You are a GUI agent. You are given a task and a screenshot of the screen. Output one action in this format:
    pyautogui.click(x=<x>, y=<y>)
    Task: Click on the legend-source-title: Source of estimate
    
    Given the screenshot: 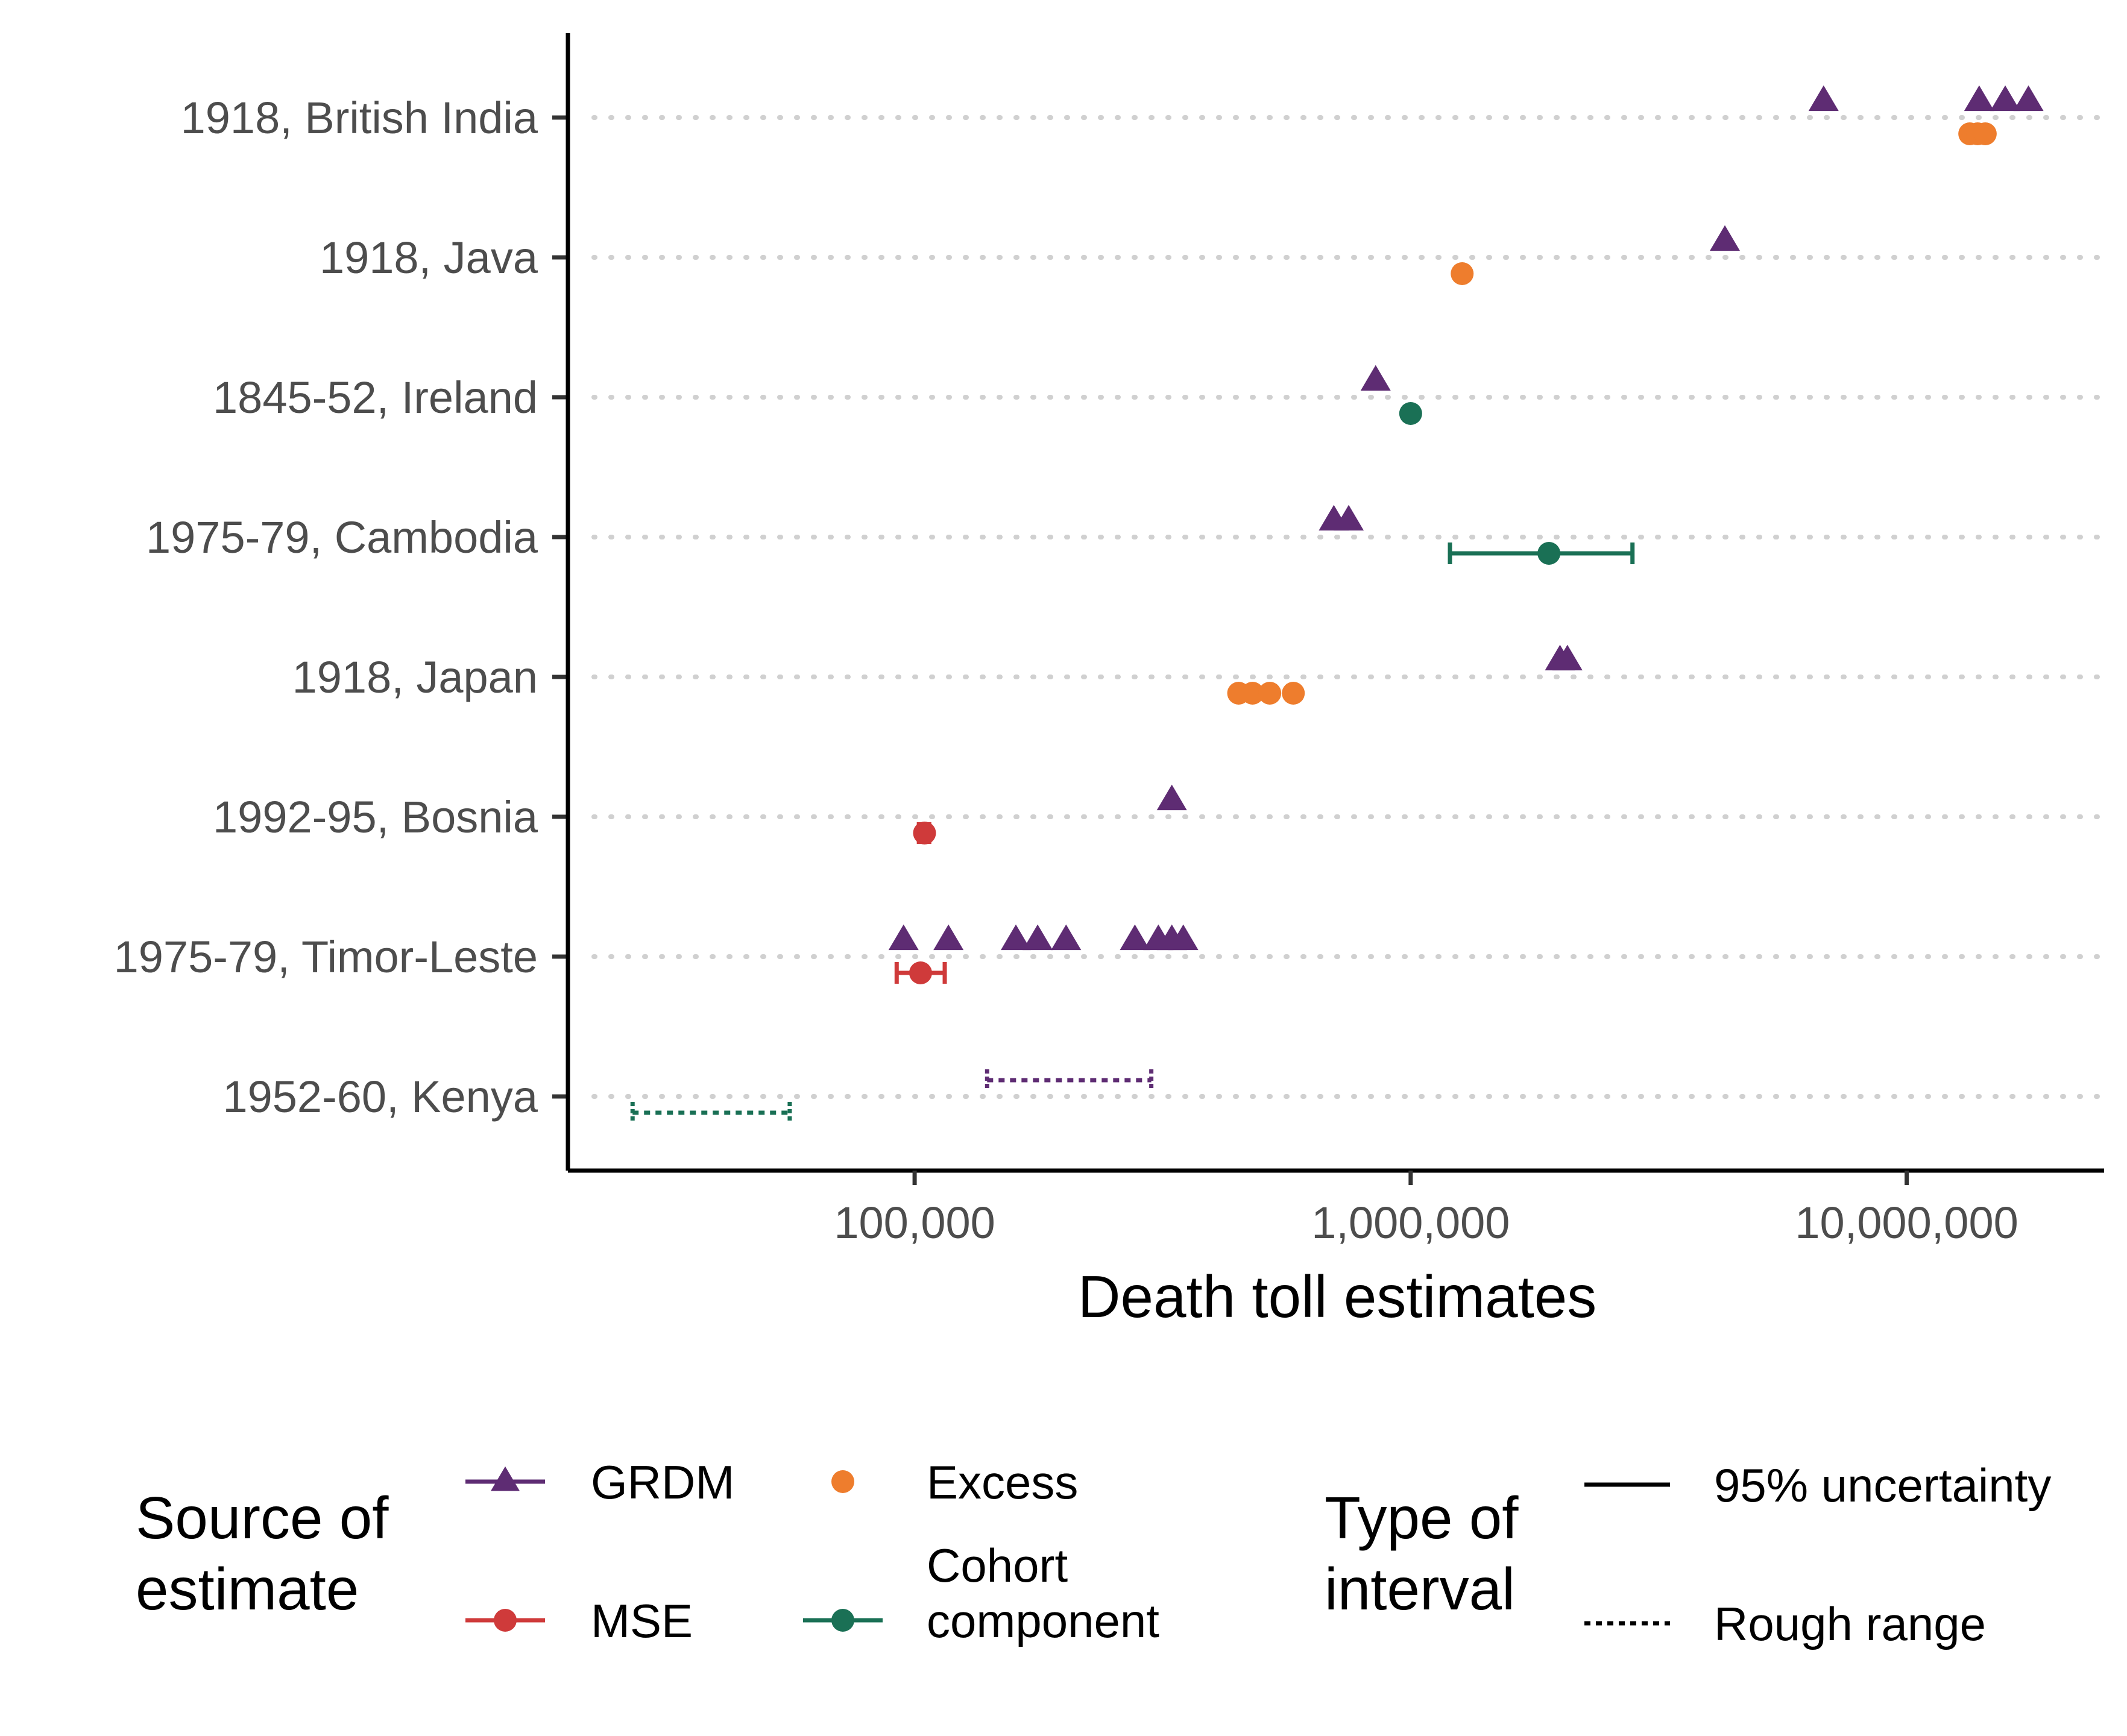 What is the action you would take?
    pyautogui.click(x=262, y=1553)
    